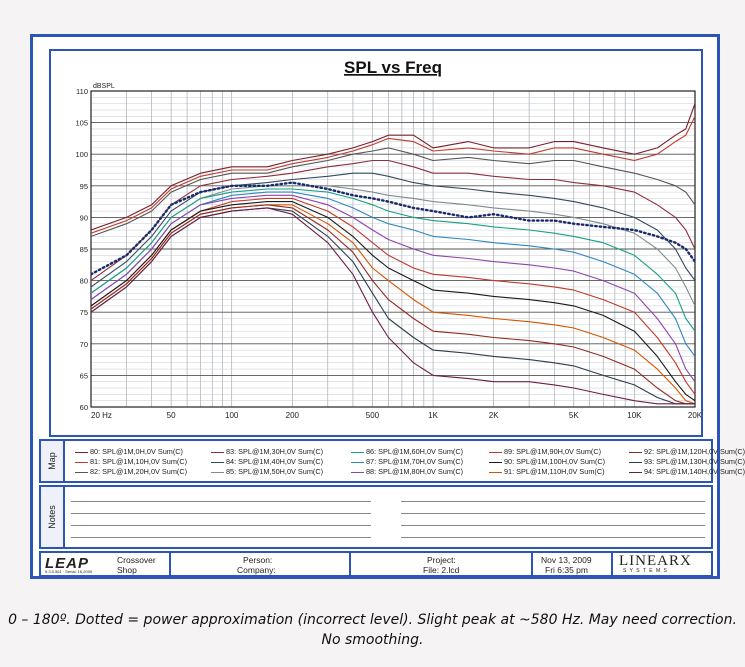 The image size is (745, 667). Describe the element at coordinates (139, 471) in the screenshot. I see `legend-label: 82: SPL@1M,20H,0V Sum(C)` at that location.